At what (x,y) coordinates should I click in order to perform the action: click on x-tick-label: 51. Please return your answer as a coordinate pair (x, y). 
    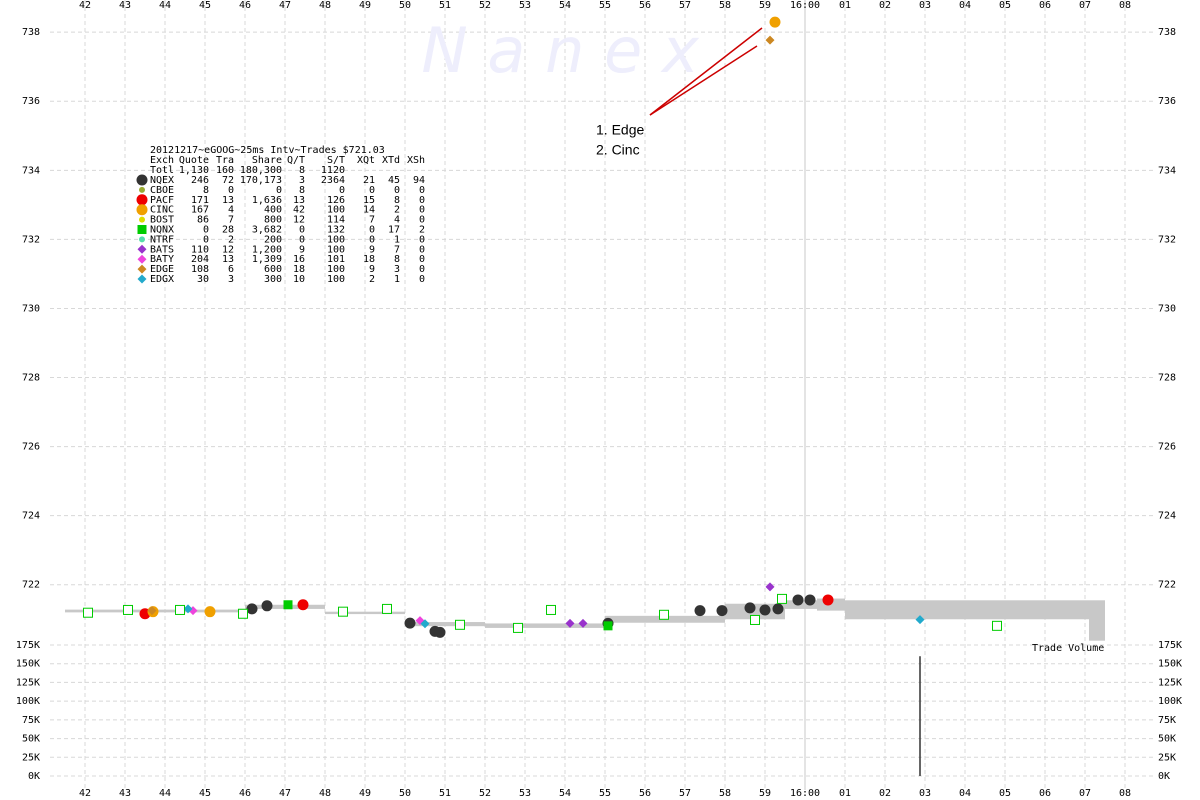
    Looking at the image, I should click on (445, 793).